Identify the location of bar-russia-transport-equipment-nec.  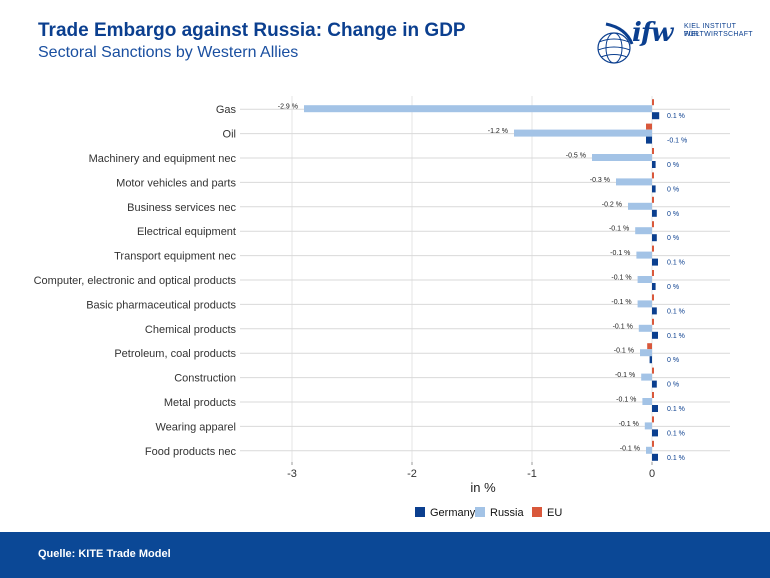
(644, 255).